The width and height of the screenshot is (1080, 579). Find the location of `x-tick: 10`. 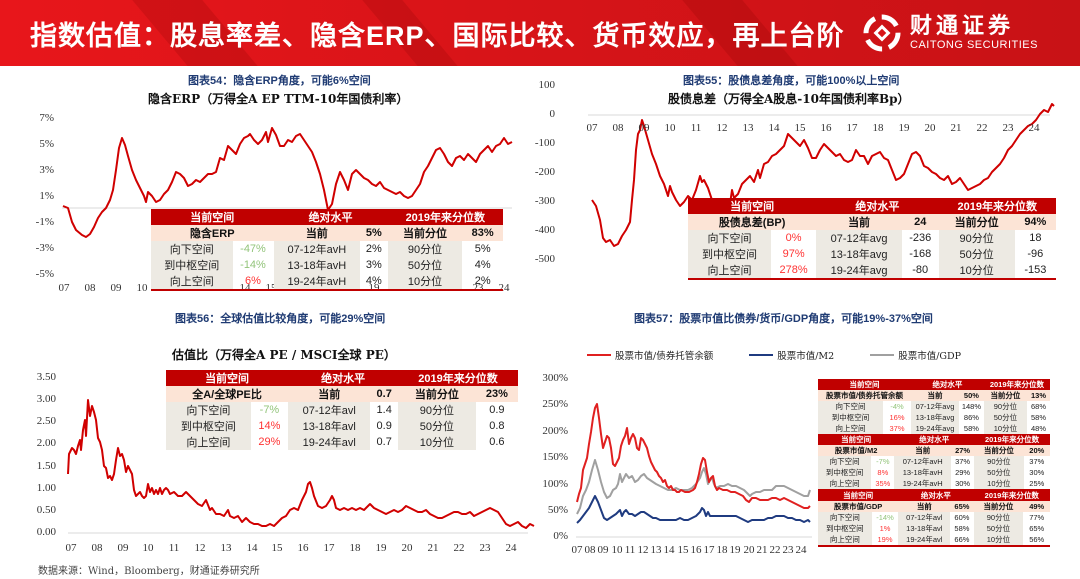

x-tick: 10 is located at coordinates (670, 128).